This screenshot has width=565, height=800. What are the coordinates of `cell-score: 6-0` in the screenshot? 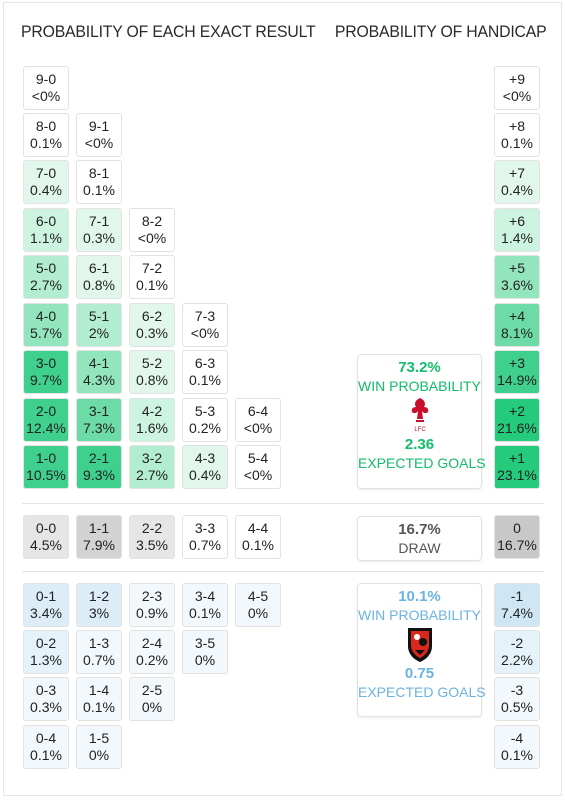 It's located at (46, 221).